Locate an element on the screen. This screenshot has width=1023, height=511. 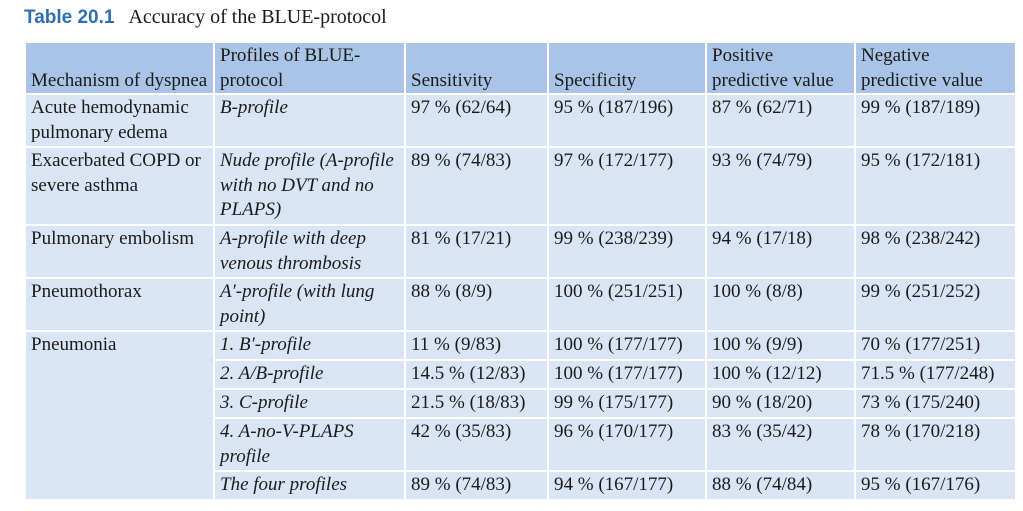
mechanism-cell: Pneumothorax is located at coordinates (119, 304).